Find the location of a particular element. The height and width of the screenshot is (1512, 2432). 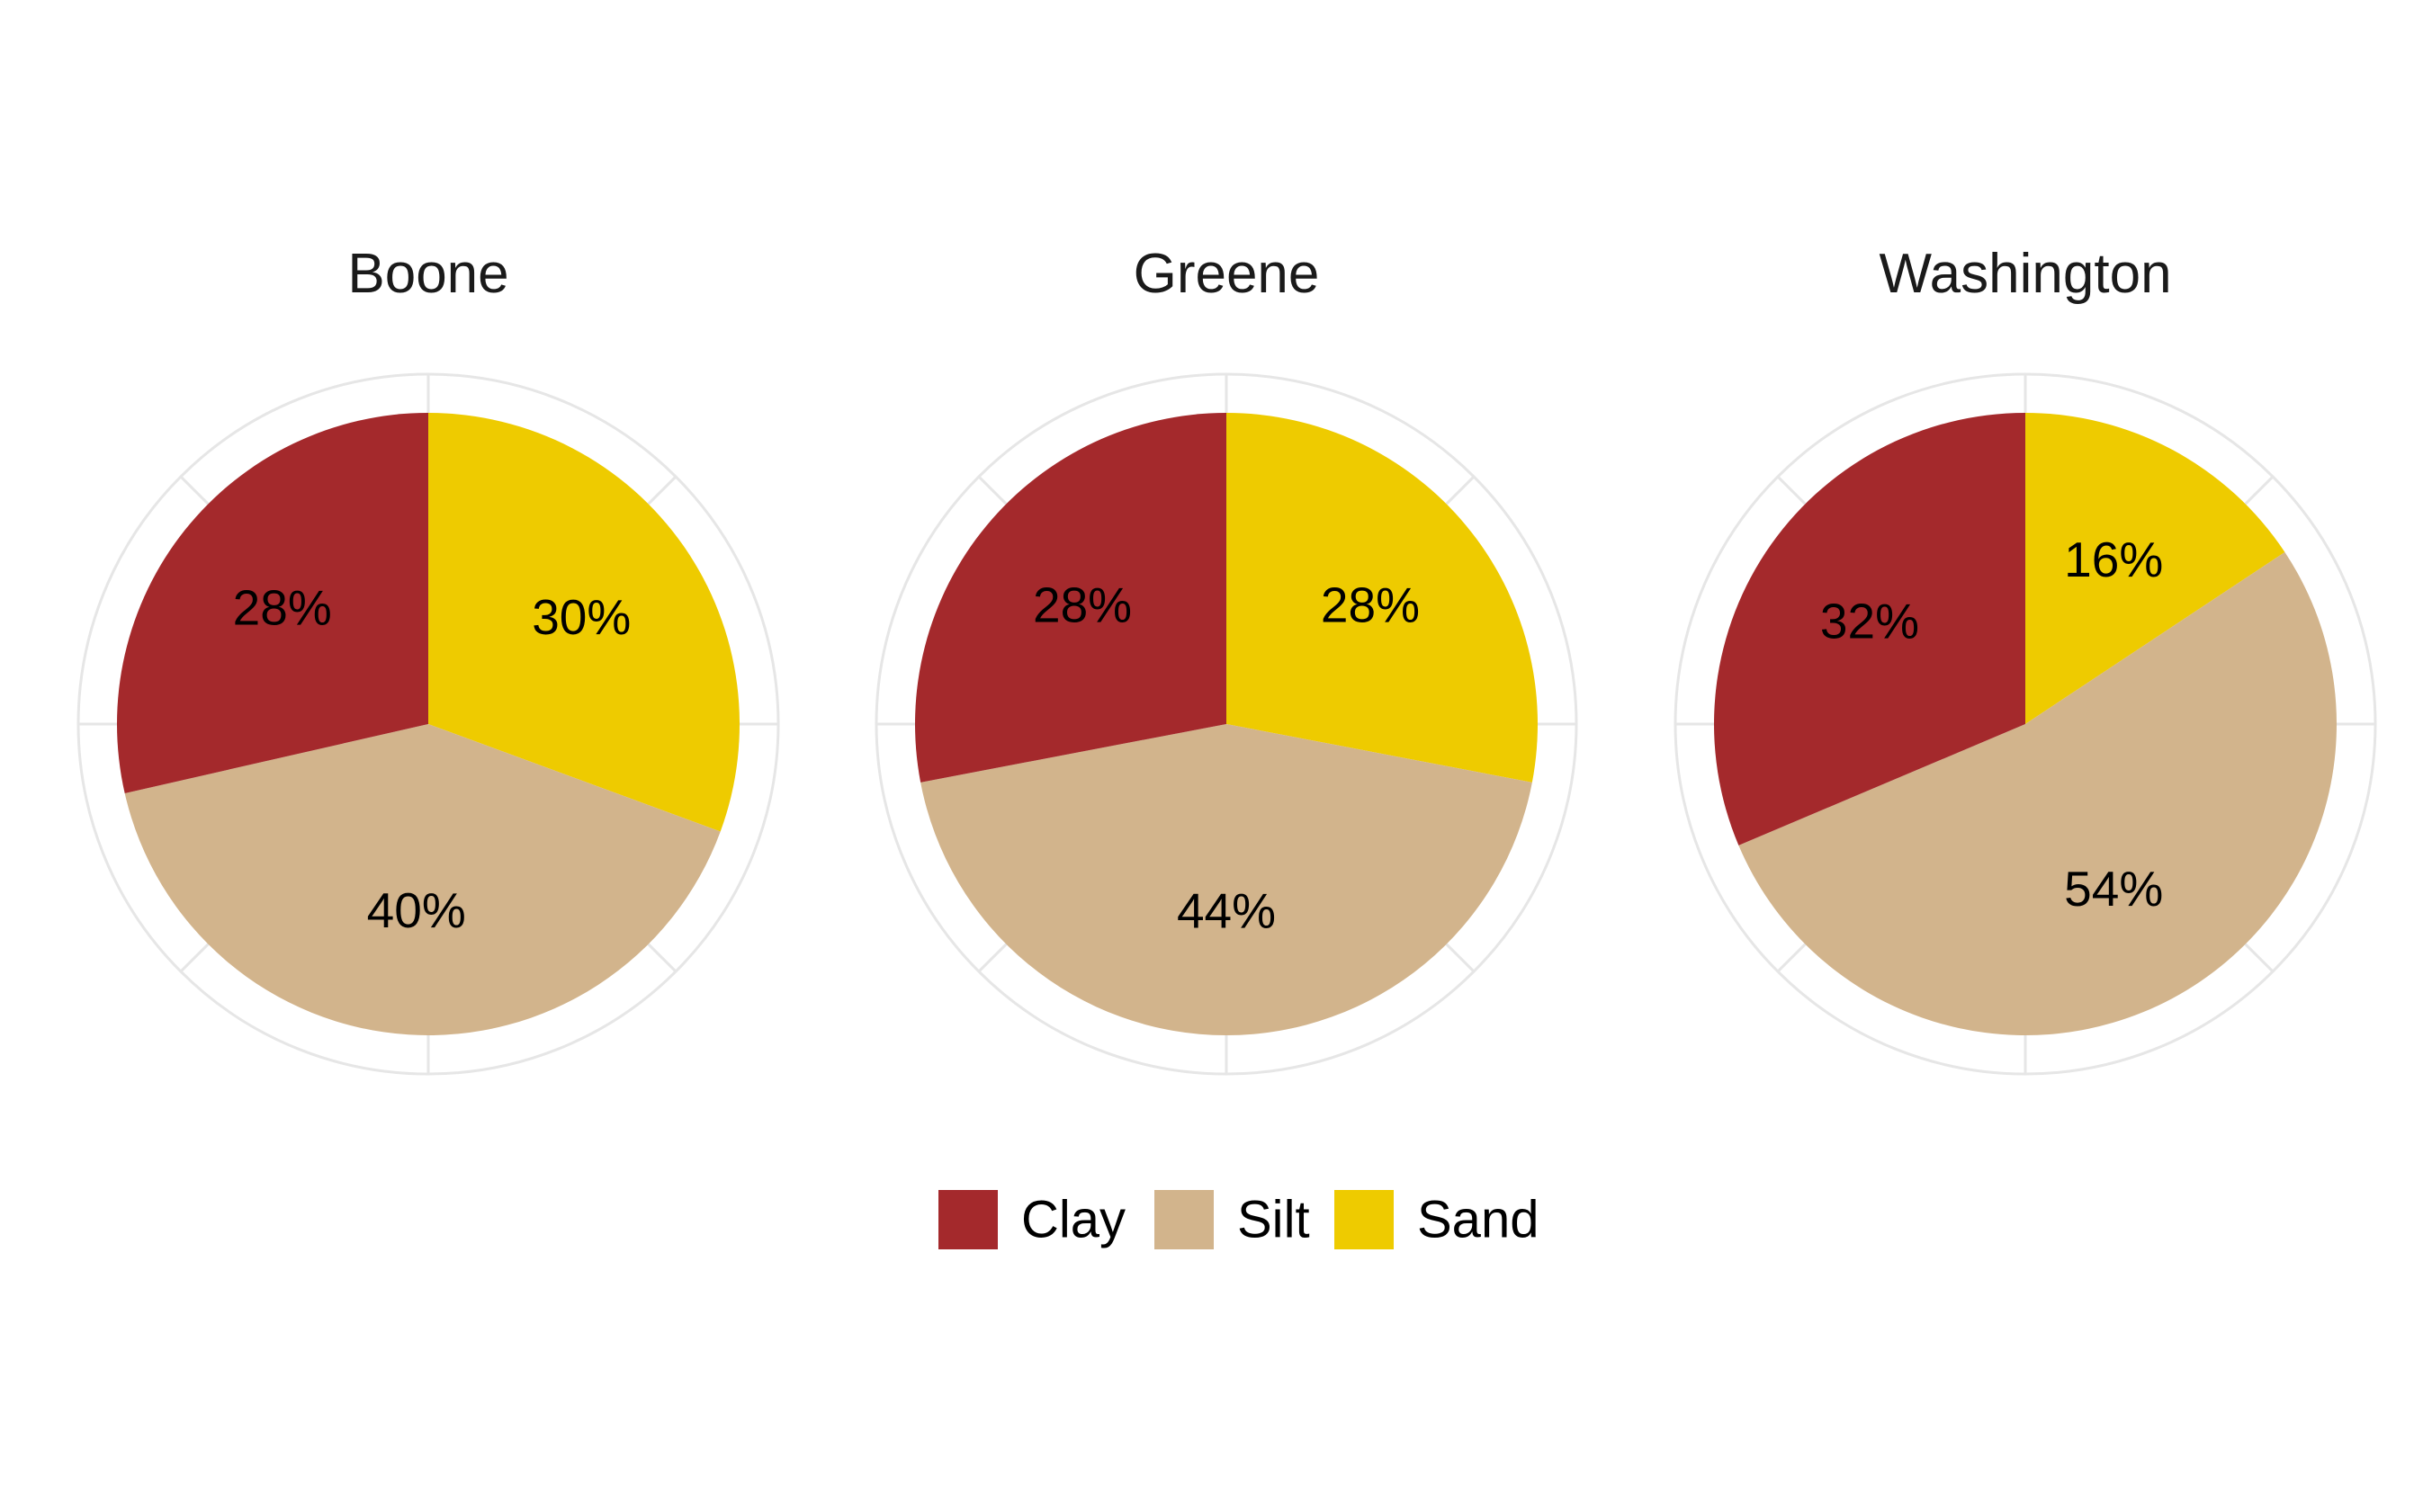

legend-swatch-clay is located at coordinates (968, 1219).